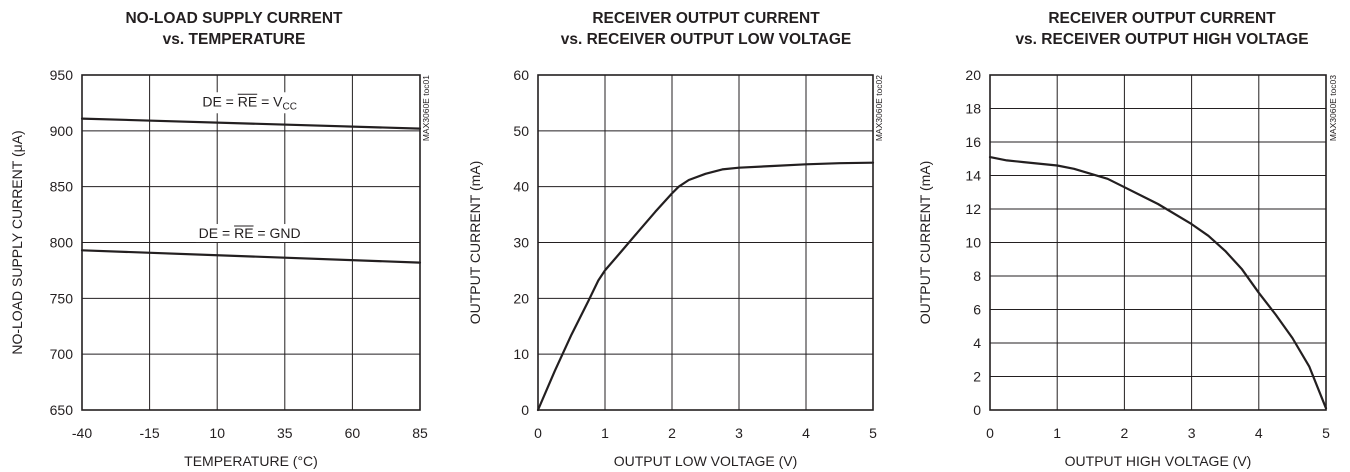 The height and width of the screenshot is (472, 1350). Describe the element at coordinates (973, 176) in the screenshot. I see `y-tick-label: 14` at that location.